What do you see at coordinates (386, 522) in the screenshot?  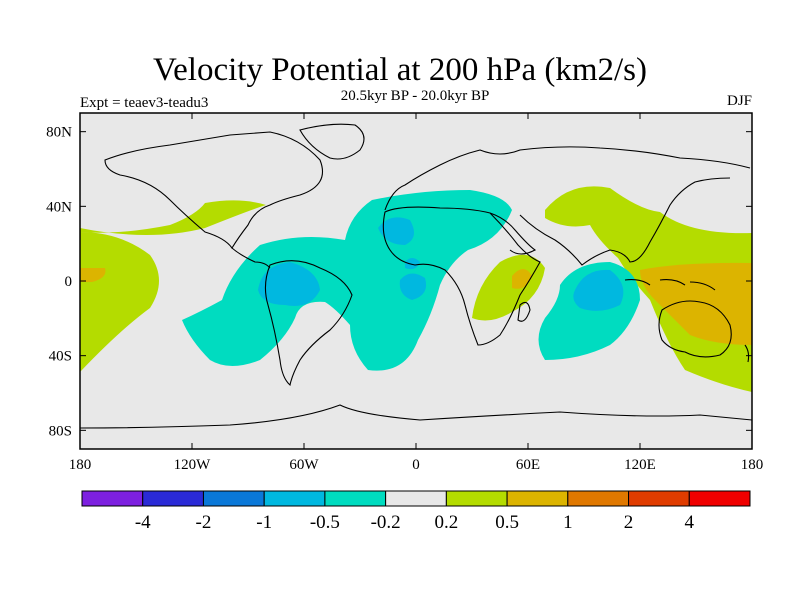 I see `colorbar-label: -0.2` at bounding box center [386, 522].